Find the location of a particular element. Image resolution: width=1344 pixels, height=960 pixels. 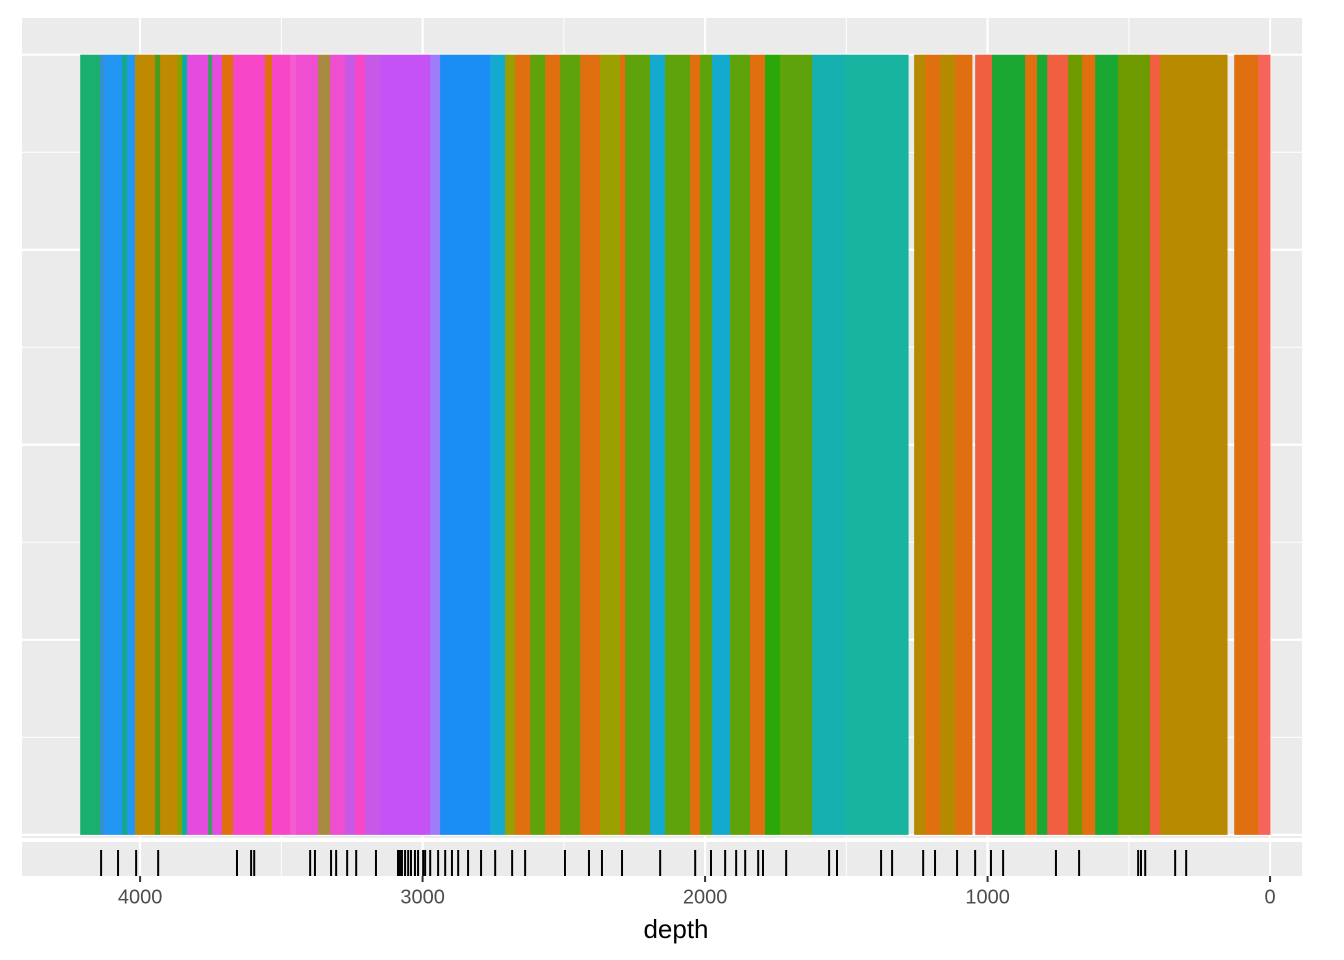

x-axis-title: depth is located at coordinates (675, 929).